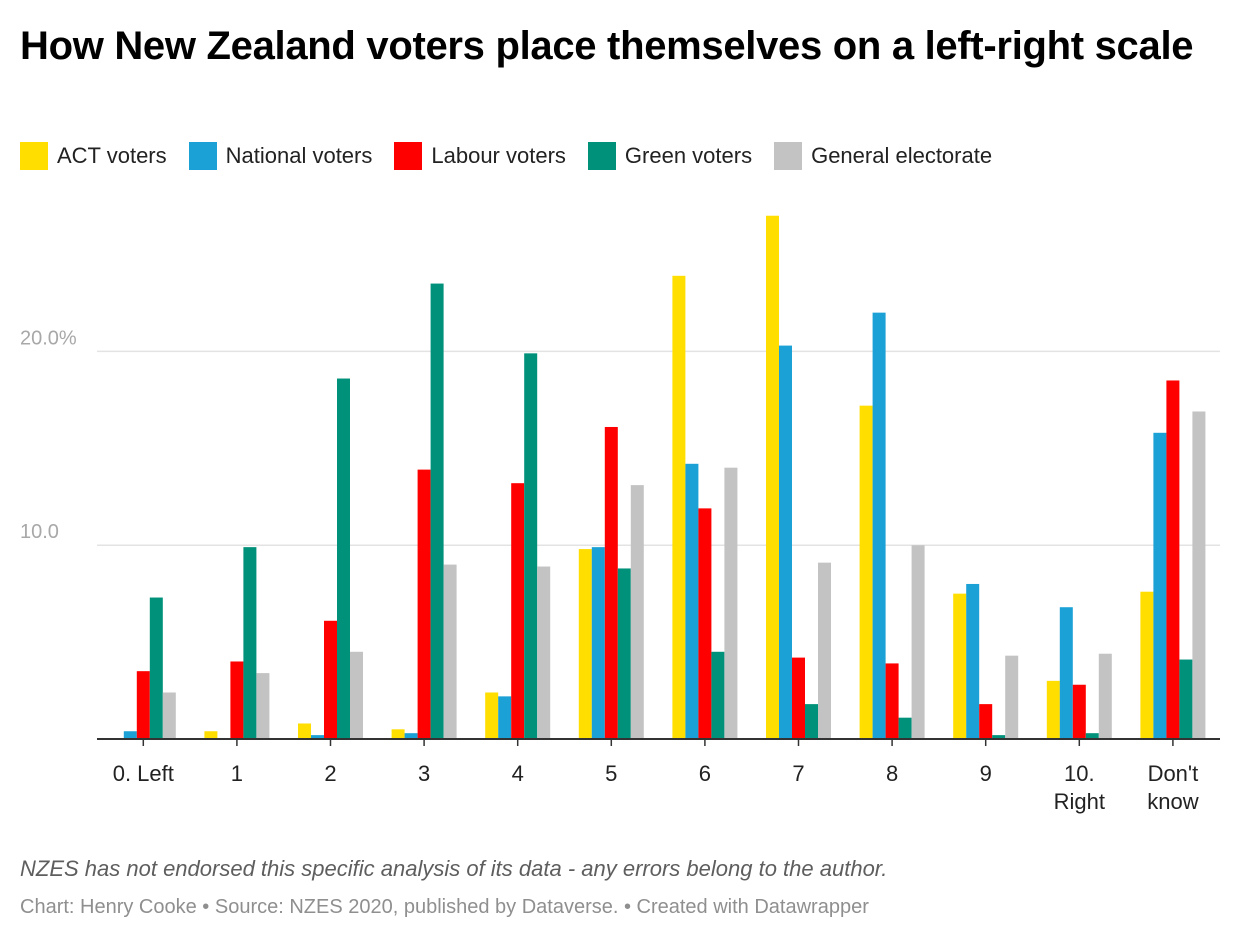  I want to click on x-tick-label: 8, so click(892, 773).